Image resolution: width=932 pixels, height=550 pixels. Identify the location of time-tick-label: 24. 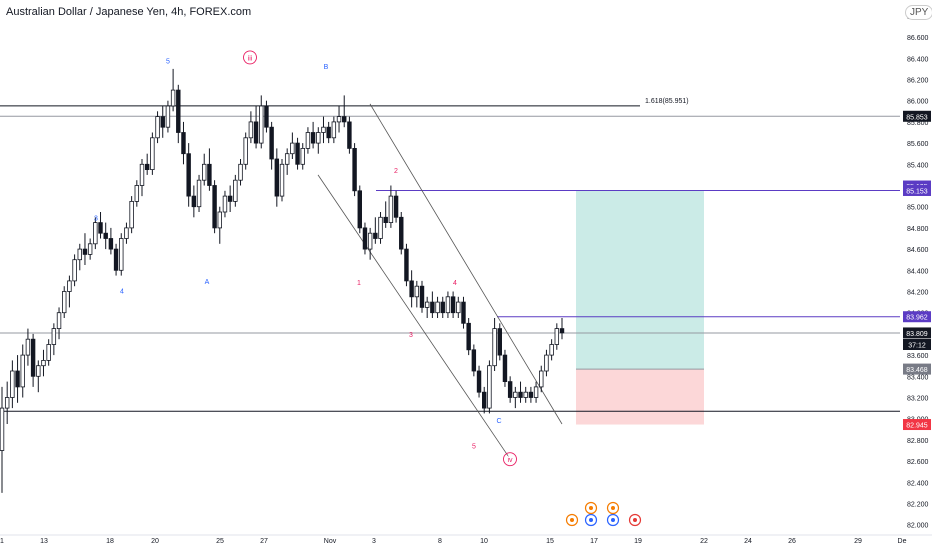
(748, 541).